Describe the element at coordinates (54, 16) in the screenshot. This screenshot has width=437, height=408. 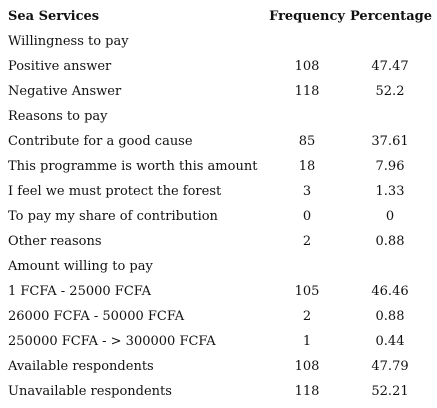
I see `column-header: Sea Services` at that location.